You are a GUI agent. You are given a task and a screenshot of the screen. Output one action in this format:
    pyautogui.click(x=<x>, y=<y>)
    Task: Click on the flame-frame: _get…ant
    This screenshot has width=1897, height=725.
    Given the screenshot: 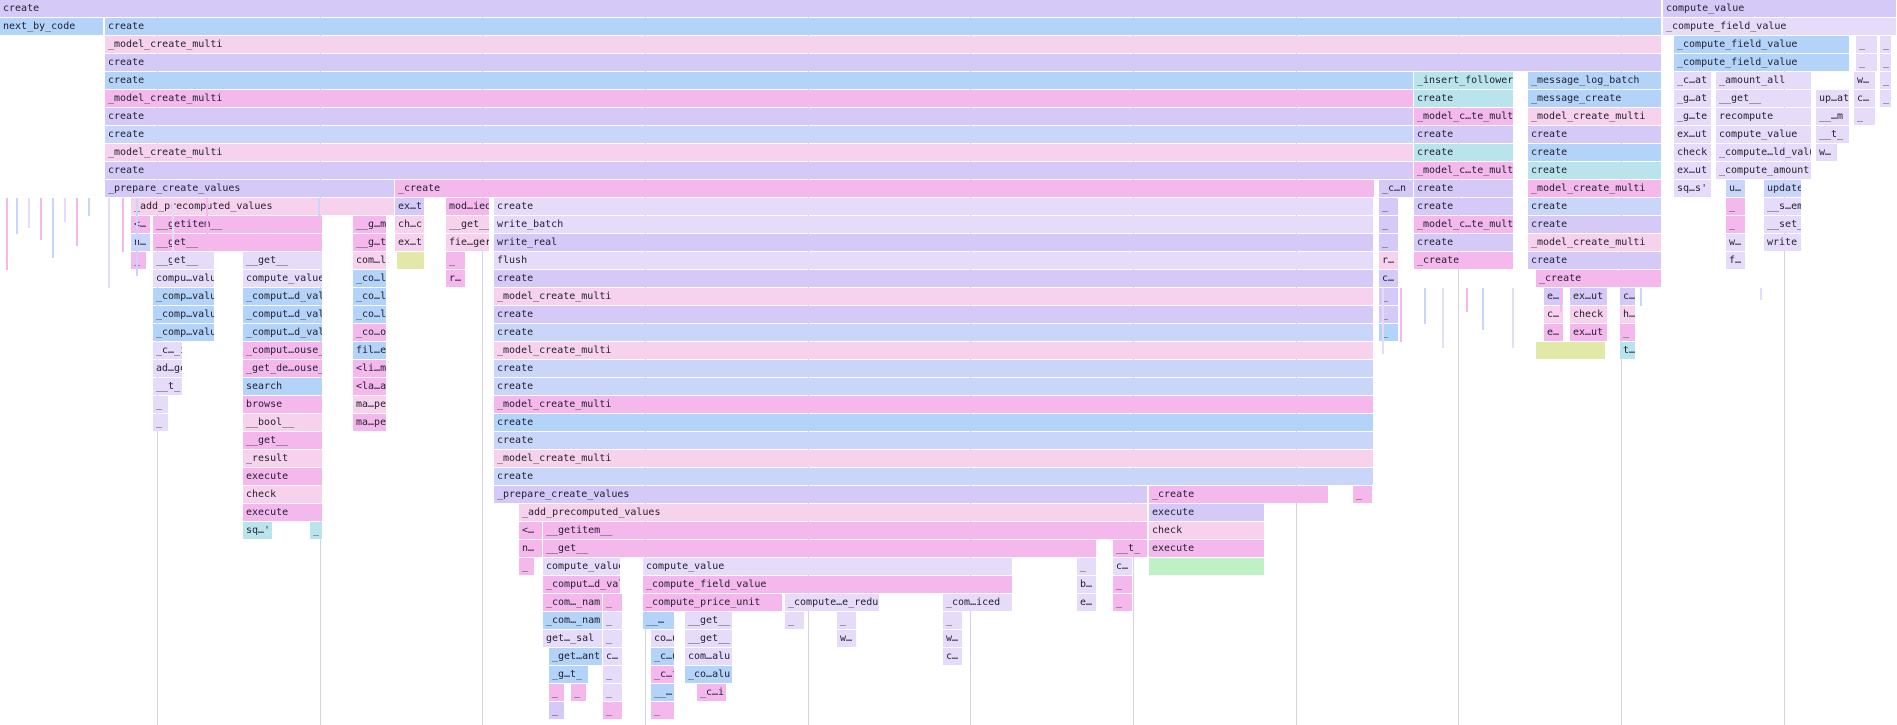 What is the action you would take?
    pyautogui.click(x=576, y=656)
    